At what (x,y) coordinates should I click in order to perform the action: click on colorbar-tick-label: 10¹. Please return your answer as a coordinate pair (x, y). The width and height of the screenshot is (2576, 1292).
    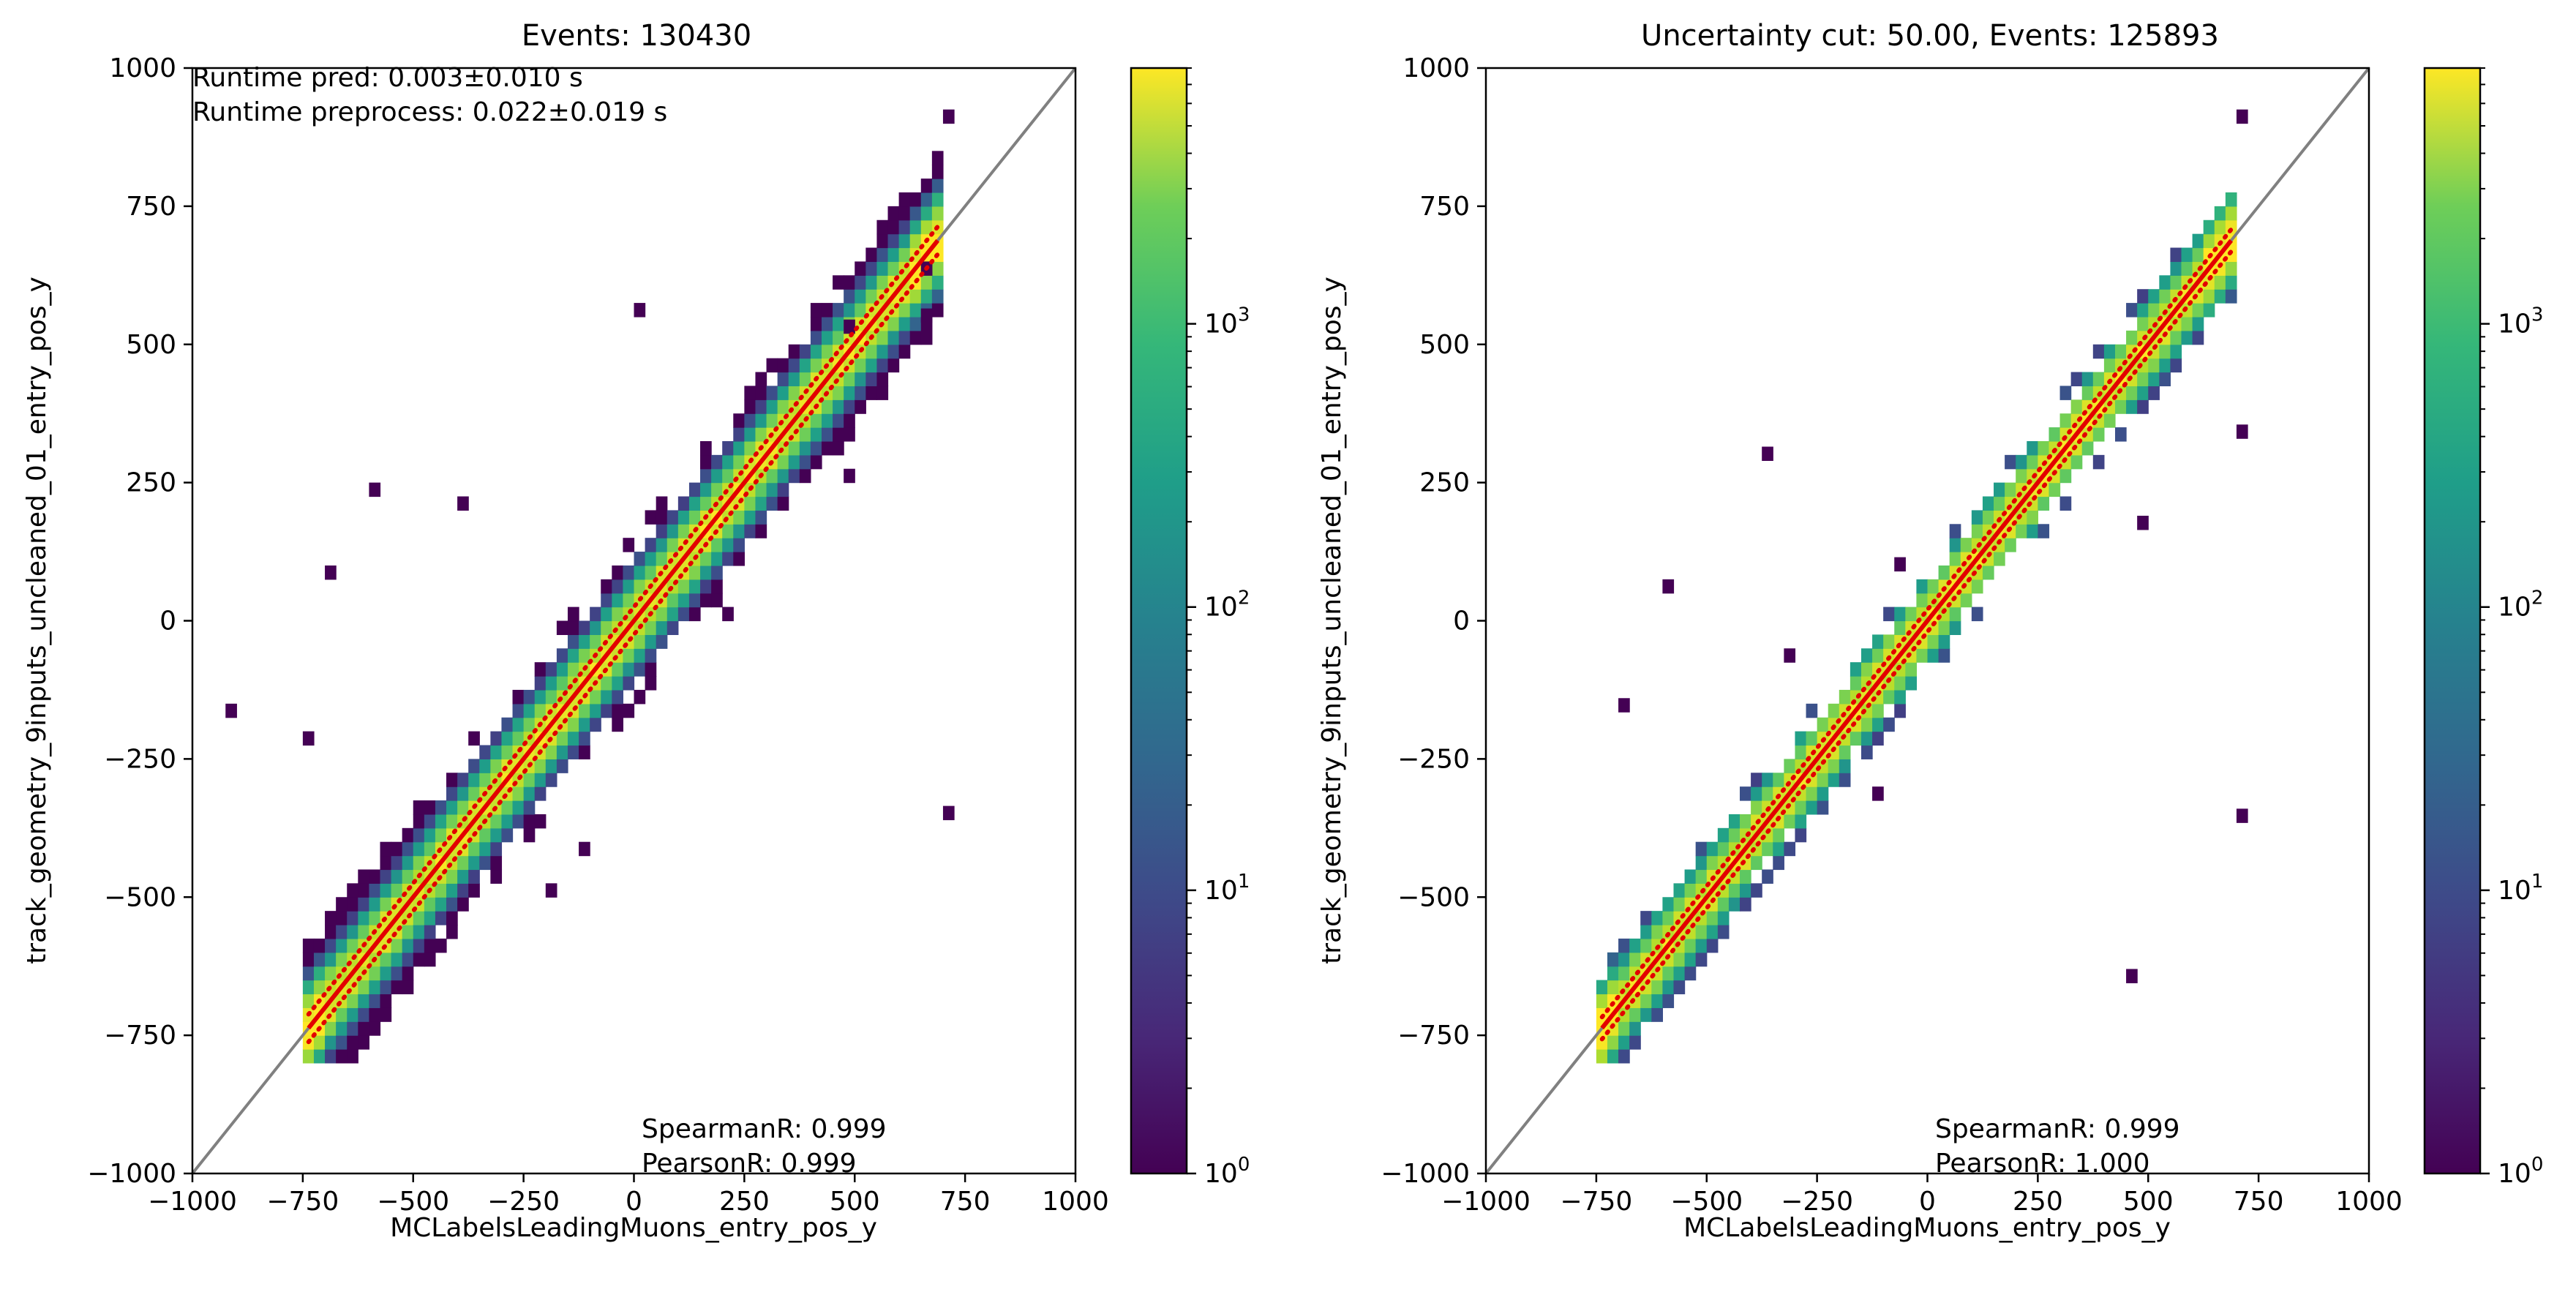
    Looking at the image, I should click on (1227, 888).